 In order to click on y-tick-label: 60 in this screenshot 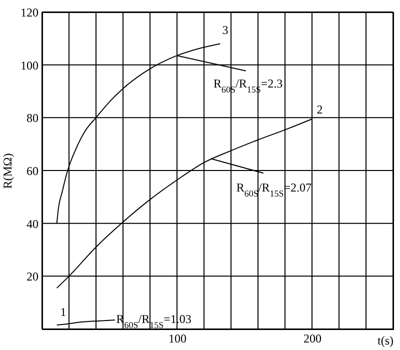, I will do `click(32, 171)`.